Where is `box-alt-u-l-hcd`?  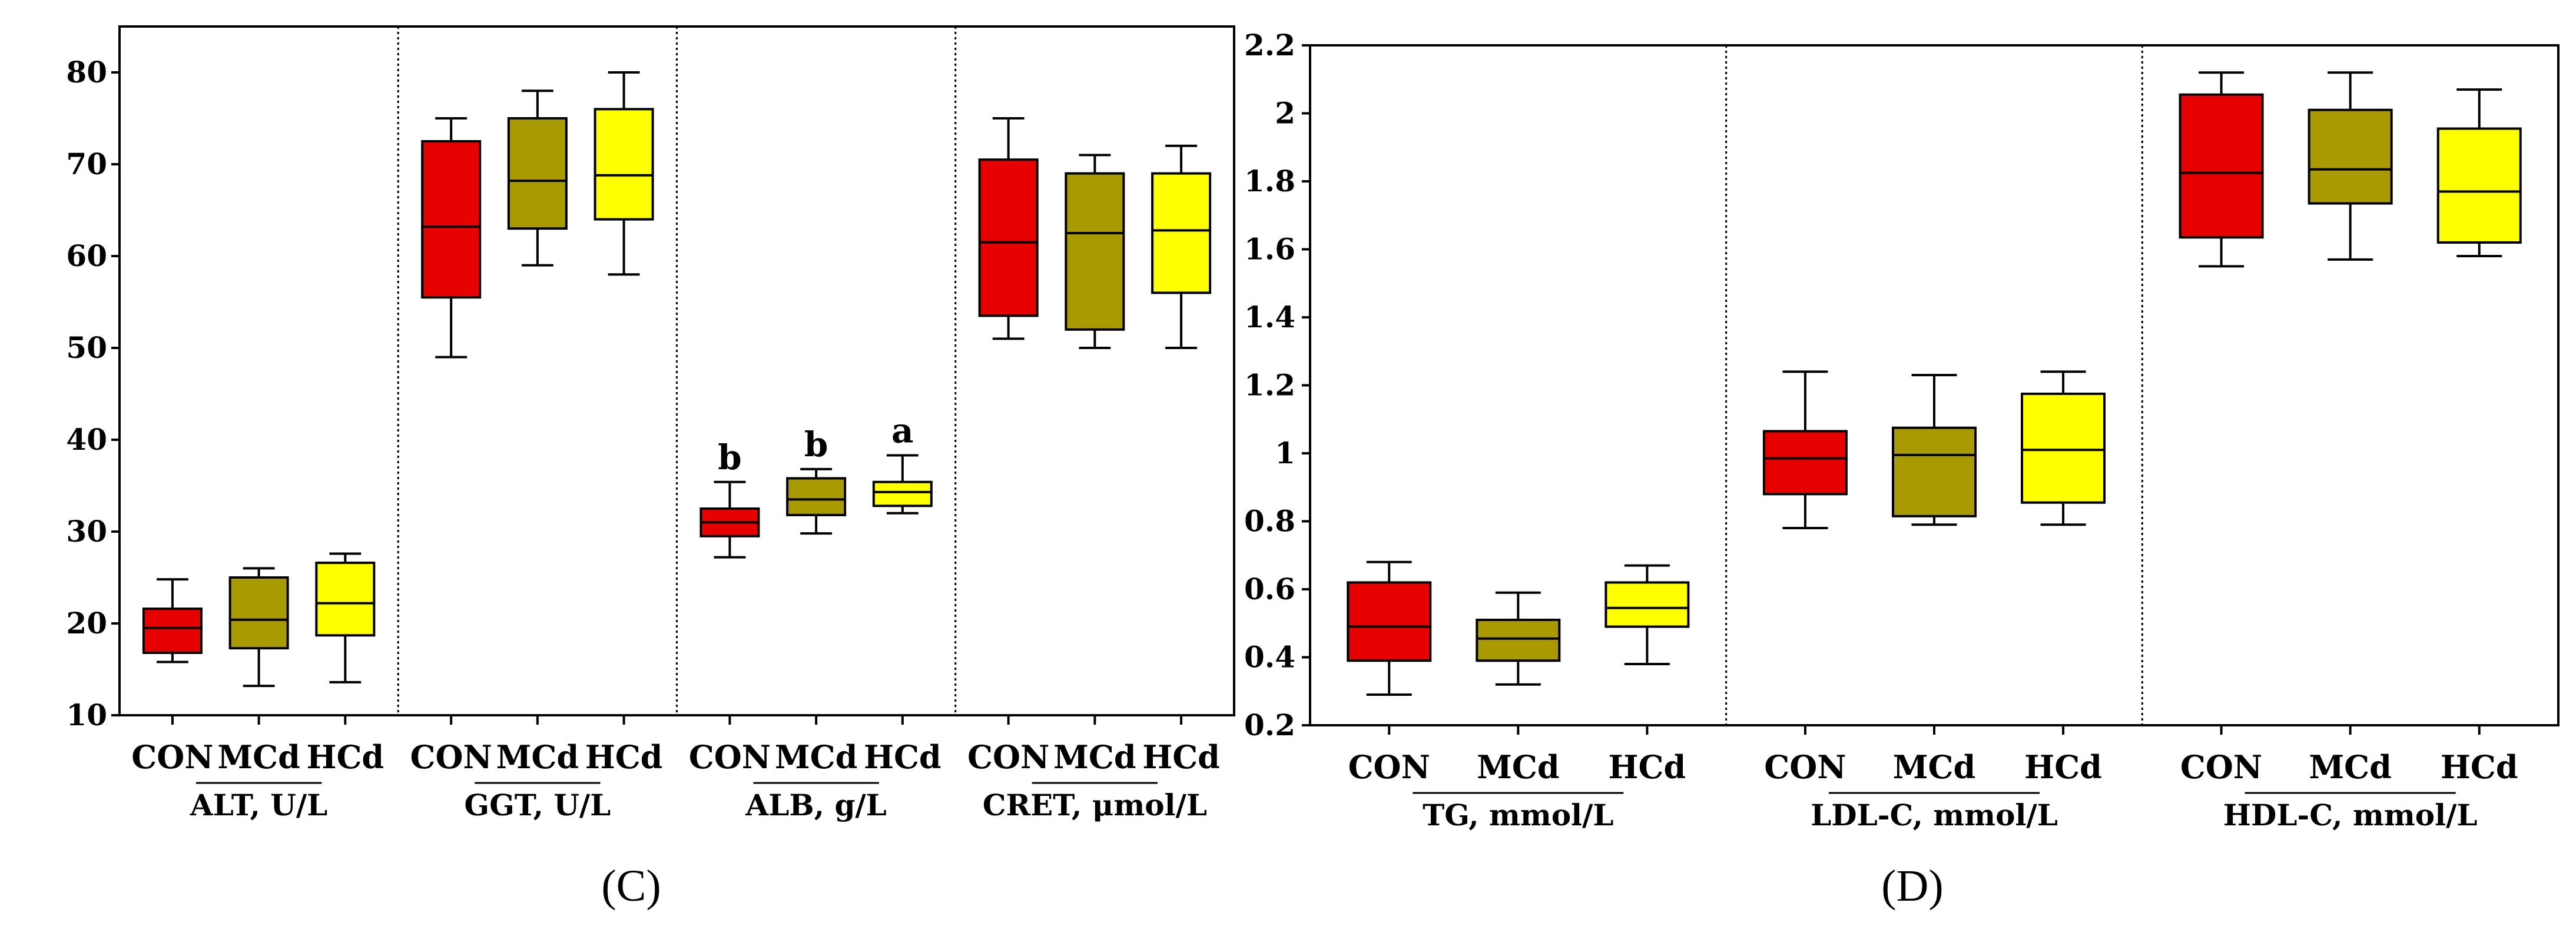
box-alt-u-l-hcd is located at coordinates (345, 599).